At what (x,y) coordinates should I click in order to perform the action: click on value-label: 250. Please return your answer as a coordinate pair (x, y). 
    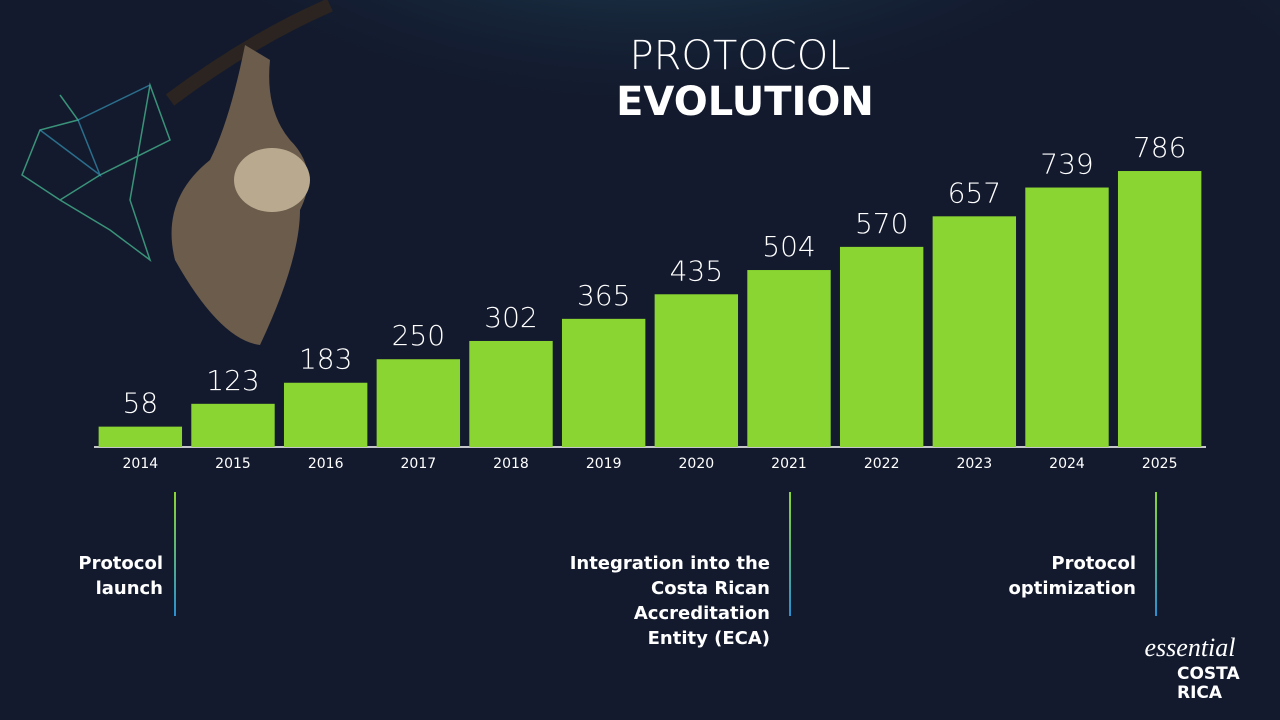
    Looking at the image, I should click on (418, 335).